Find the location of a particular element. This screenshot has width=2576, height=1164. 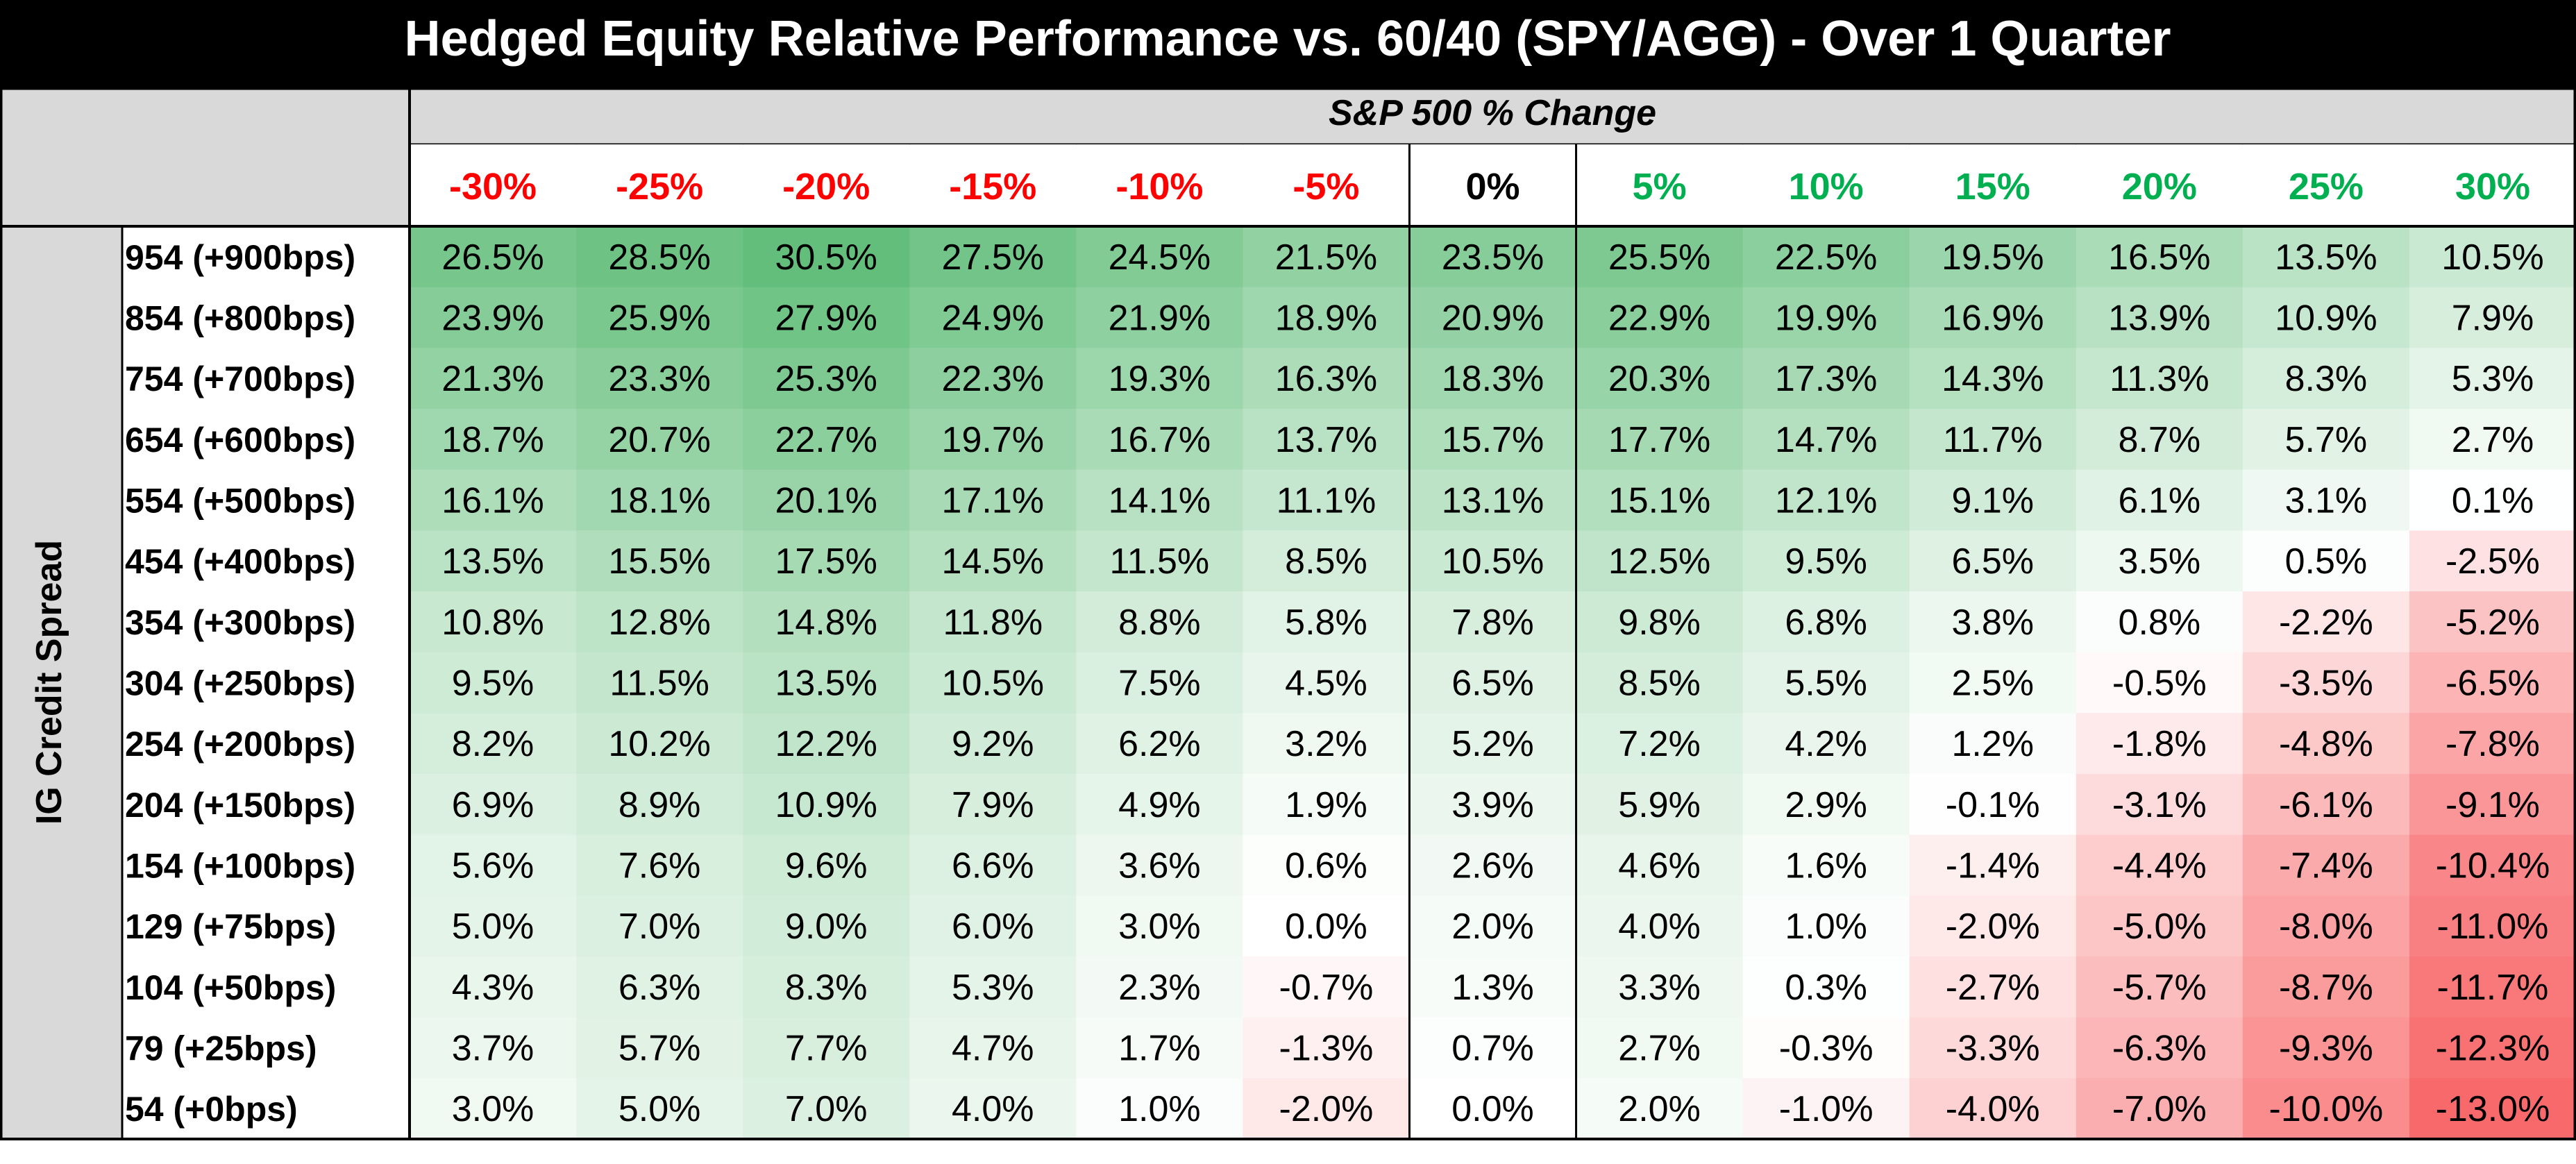

cell-value-label: 7.6% is located at coordinates (659, 866).